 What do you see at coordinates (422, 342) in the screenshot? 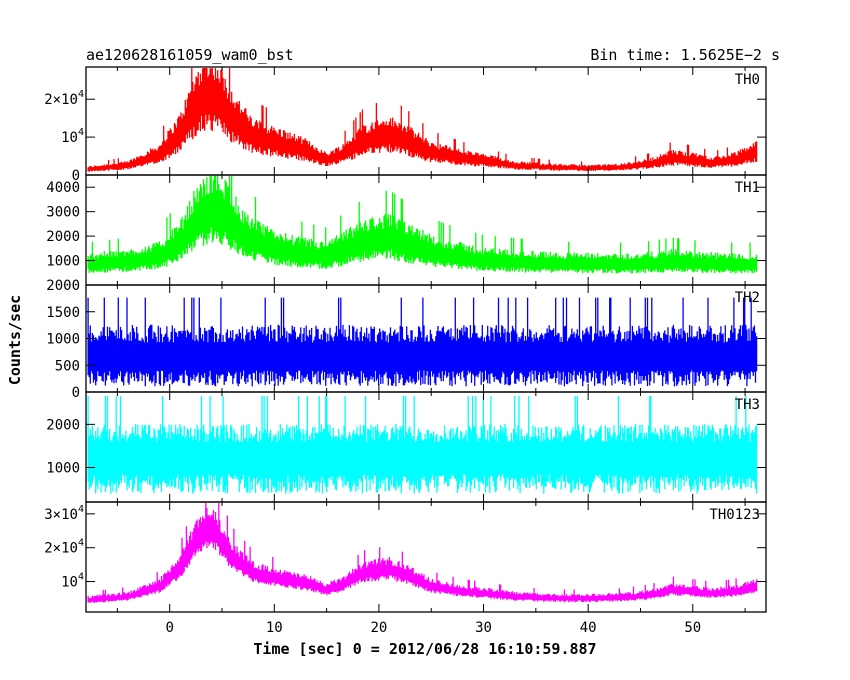
I see `series-th2` at bounding box center [422, 342].